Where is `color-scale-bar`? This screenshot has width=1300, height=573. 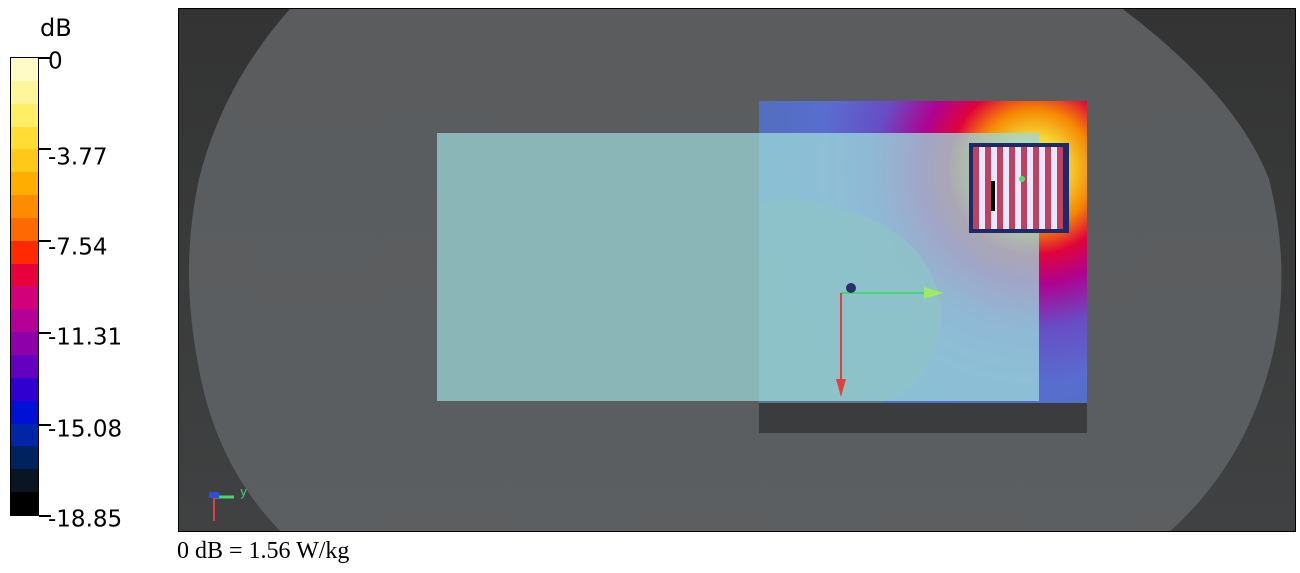 color-scale-bar is located at coordinates (24, 286).